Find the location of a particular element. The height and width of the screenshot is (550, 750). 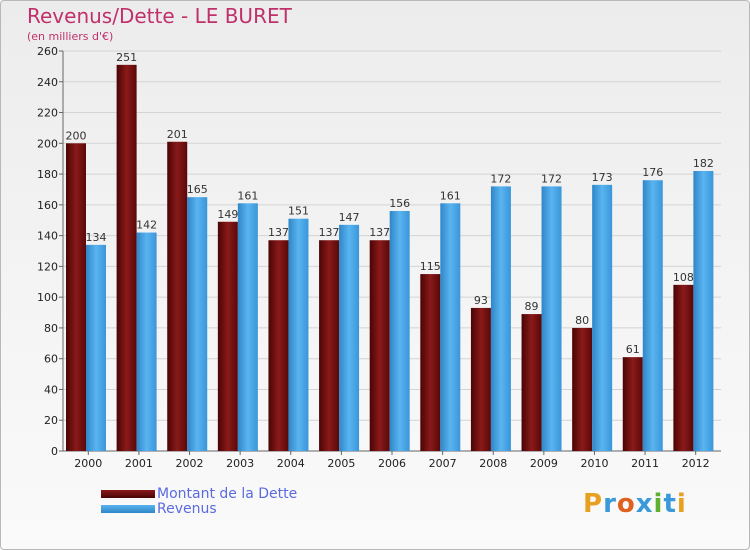

data-label: 151 is located at coordinates (298, 211).